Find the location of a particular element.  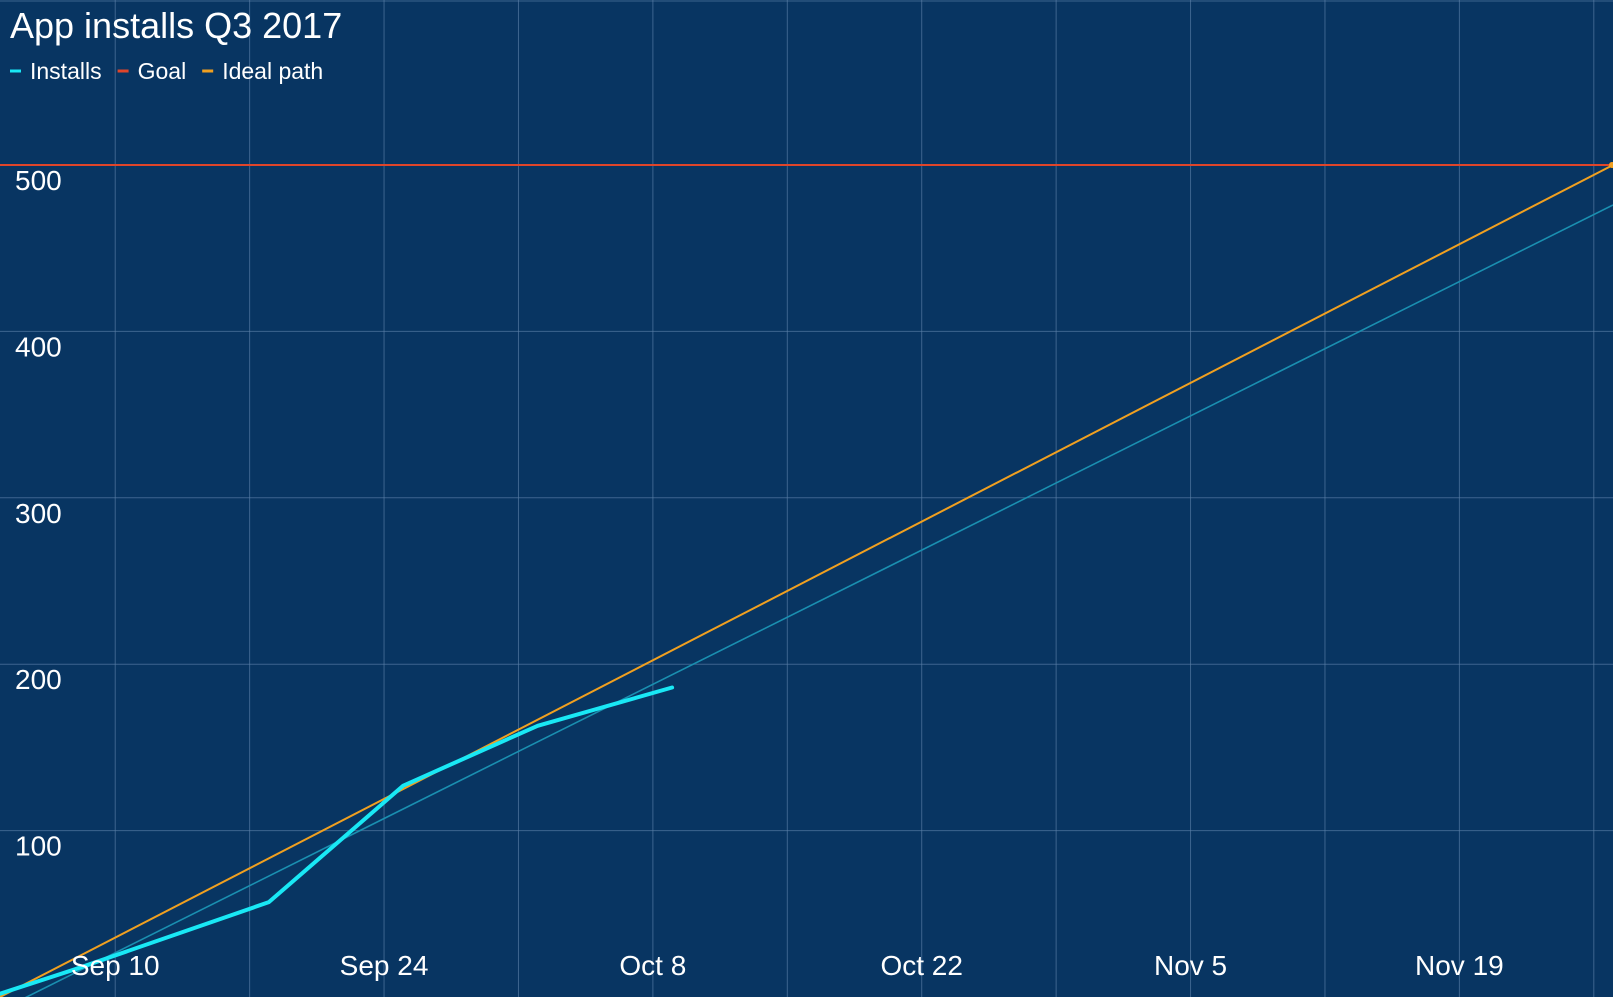

y-tick-label: 500 is located at coordinates (38, 180).